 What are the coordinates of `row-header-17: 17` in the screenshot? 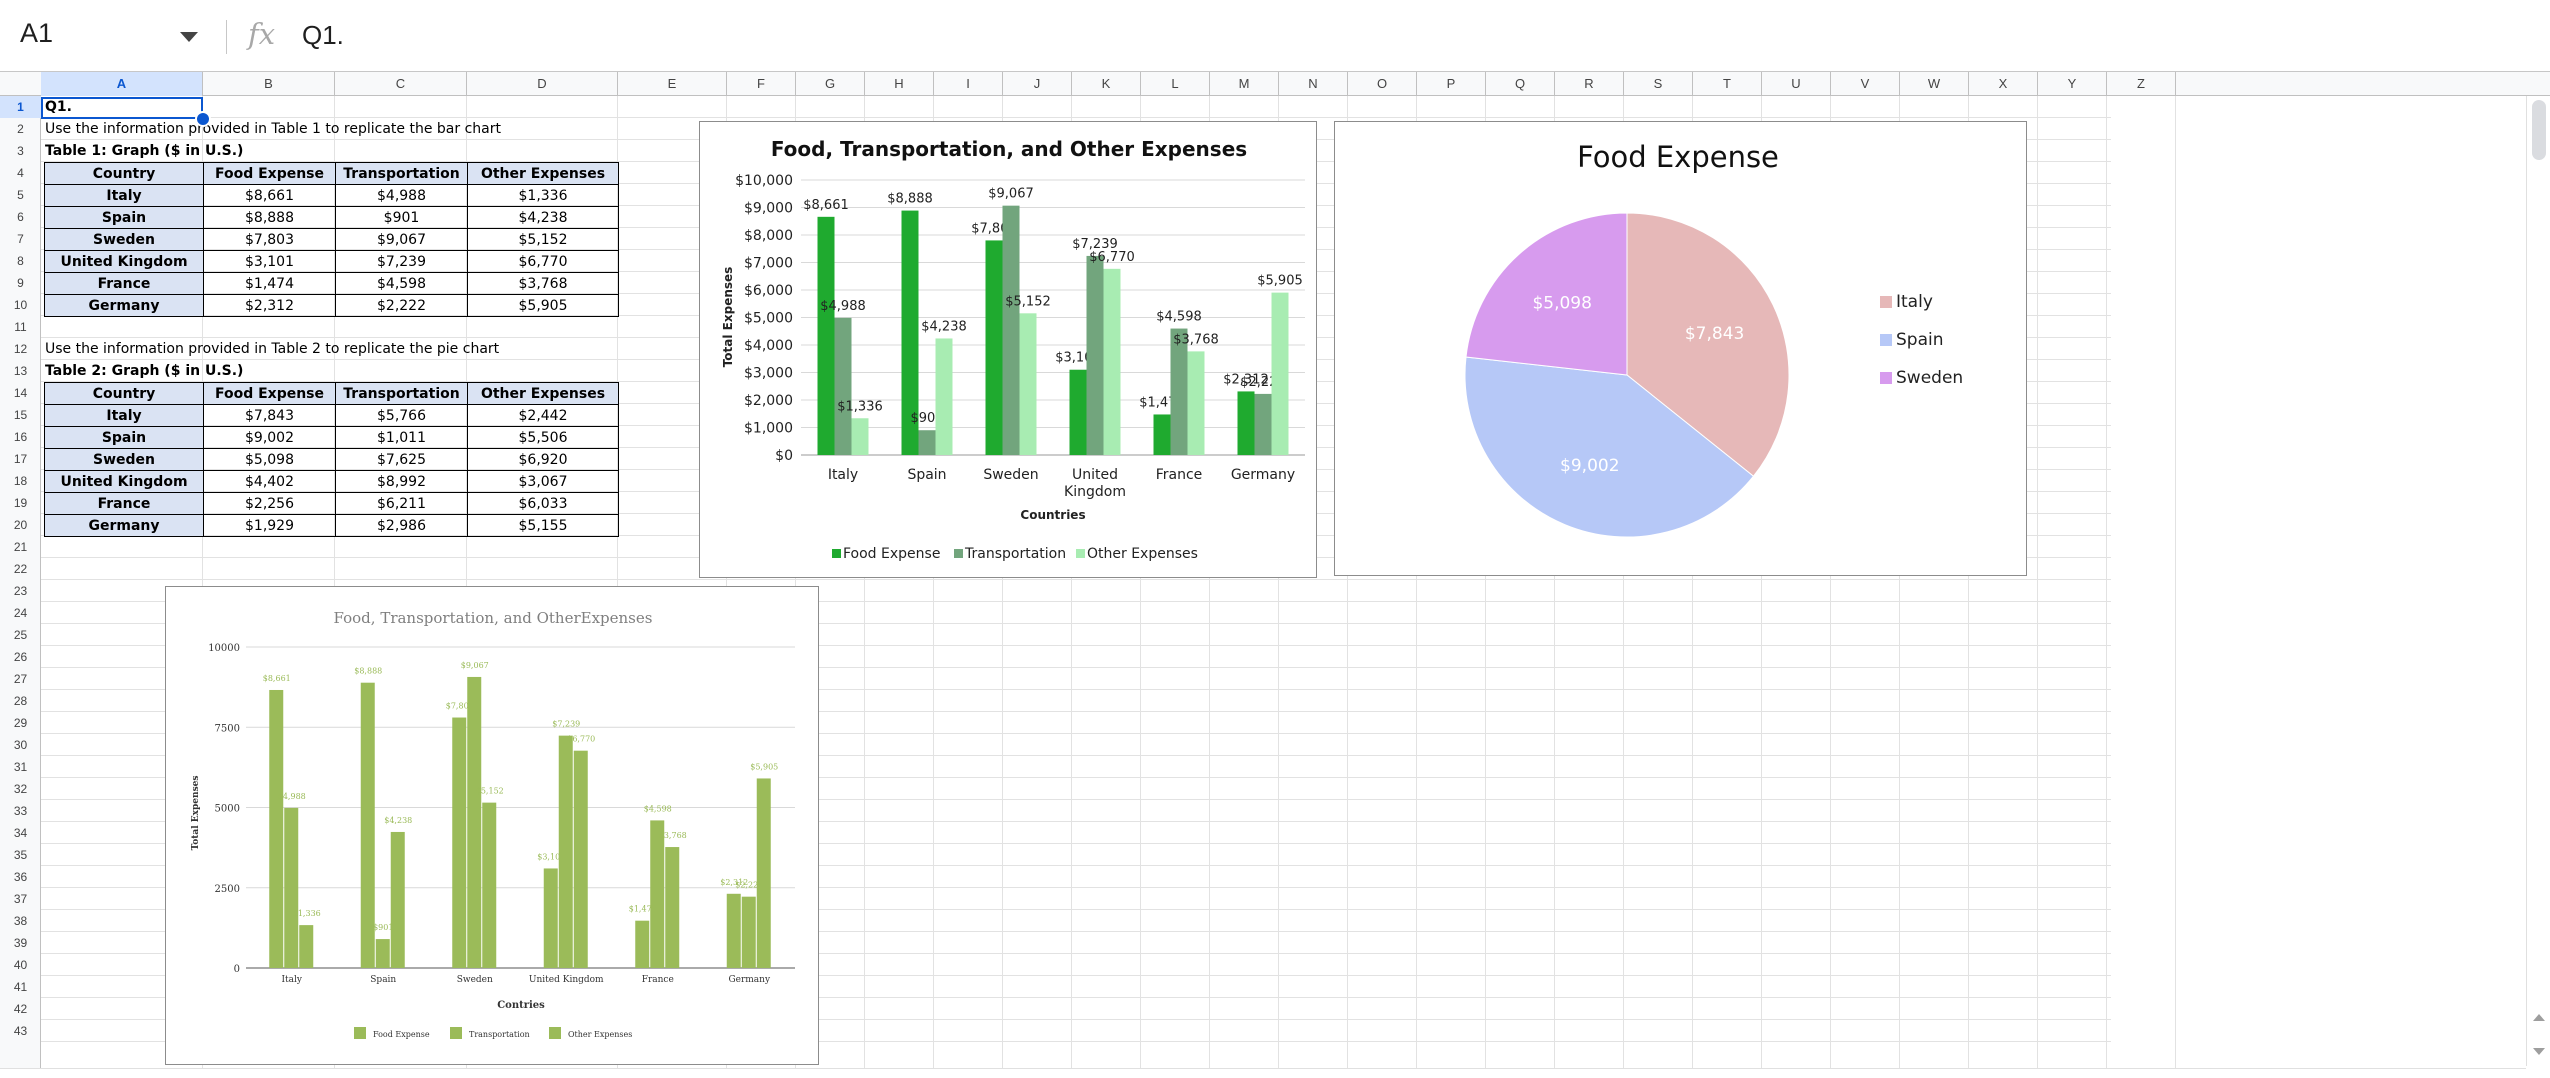 It's located at (20, 459).